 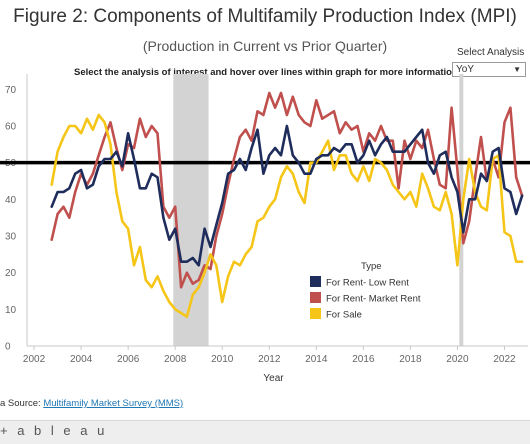 What do you see at coordinates (265, 432) in the screenshot?
I see `tableau-toolbar` at bounding box center [265, 432].